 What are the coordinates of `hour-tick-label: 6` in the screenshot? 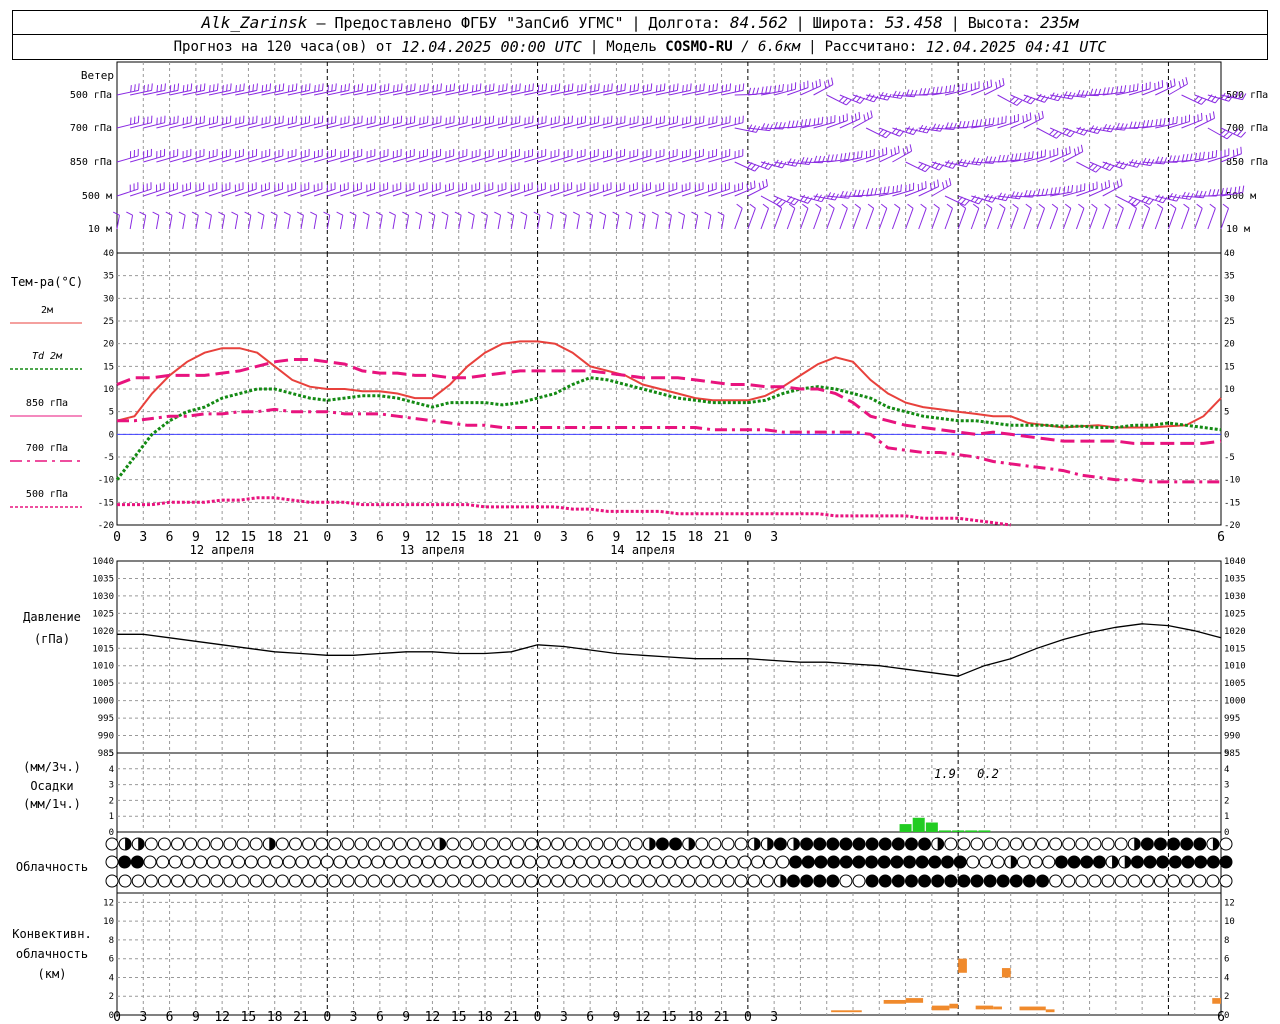 It's located at (1221, 537).